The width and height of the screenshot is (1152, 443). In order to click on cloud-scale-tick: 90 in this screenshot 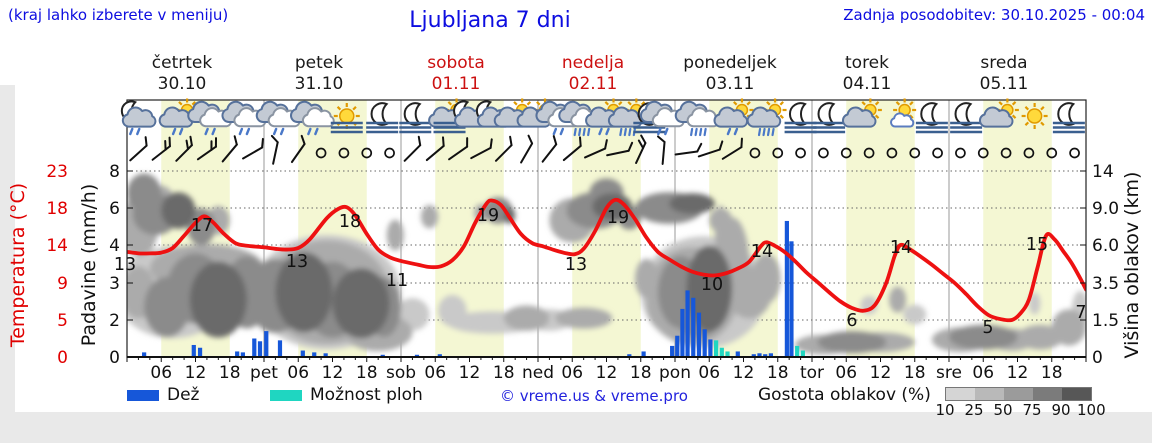, I will do `click(1061, 410)`.